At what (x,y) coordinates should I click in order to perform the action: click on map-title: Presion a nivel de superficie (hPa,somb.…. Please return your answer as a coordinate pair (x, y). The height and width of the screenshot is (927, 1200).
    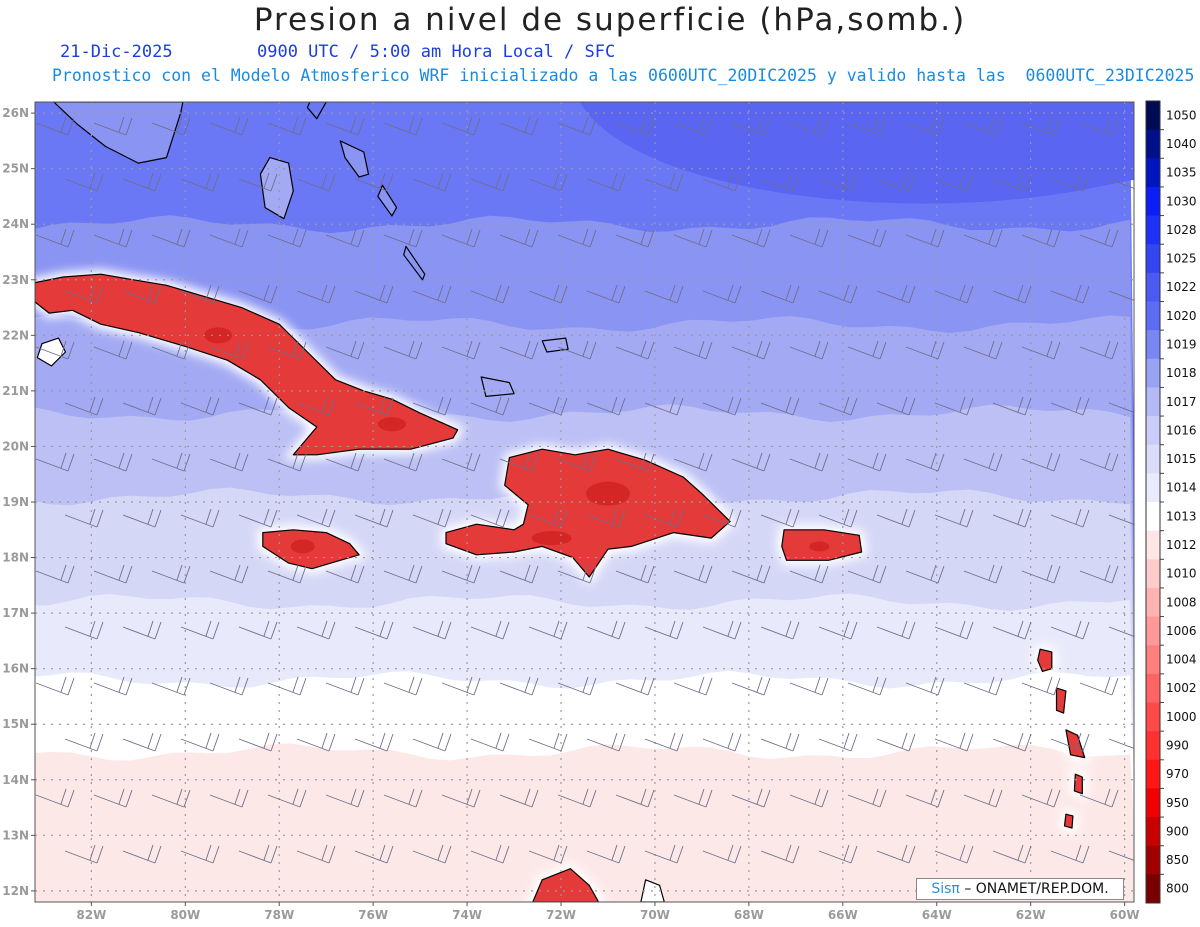
    Looking at the image, I should click on (610, 20).